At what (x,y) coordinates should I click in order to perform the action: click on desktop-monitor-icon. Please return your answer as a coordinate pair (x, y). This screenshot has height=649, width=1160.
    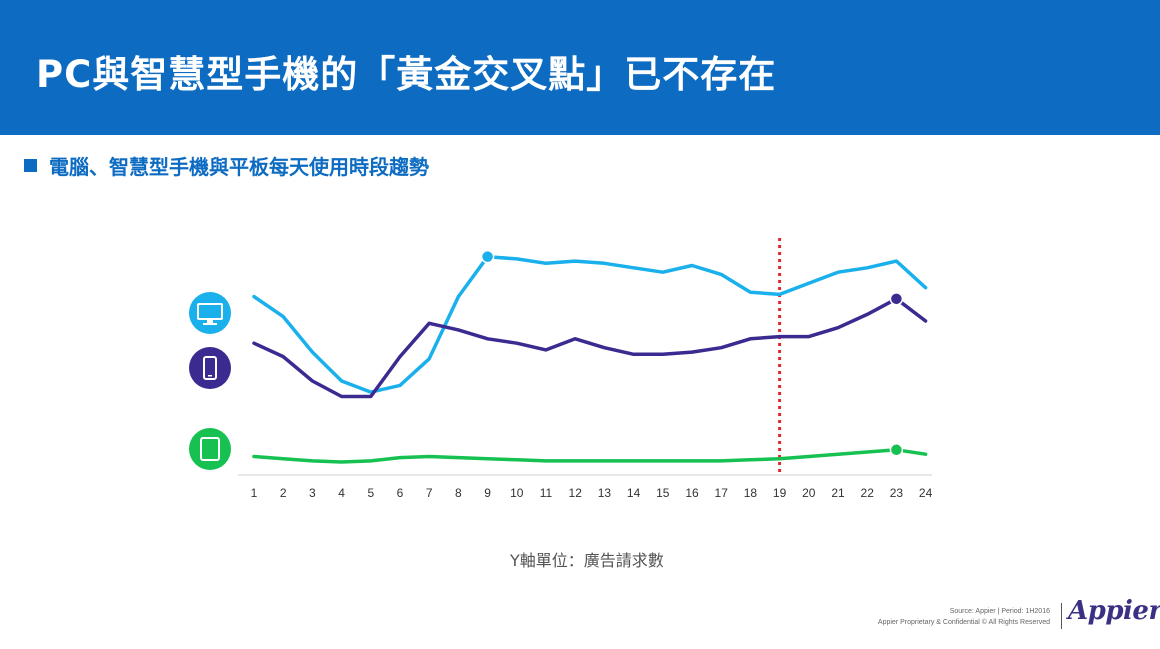
    Looking at the image, I should click on (210, 313).